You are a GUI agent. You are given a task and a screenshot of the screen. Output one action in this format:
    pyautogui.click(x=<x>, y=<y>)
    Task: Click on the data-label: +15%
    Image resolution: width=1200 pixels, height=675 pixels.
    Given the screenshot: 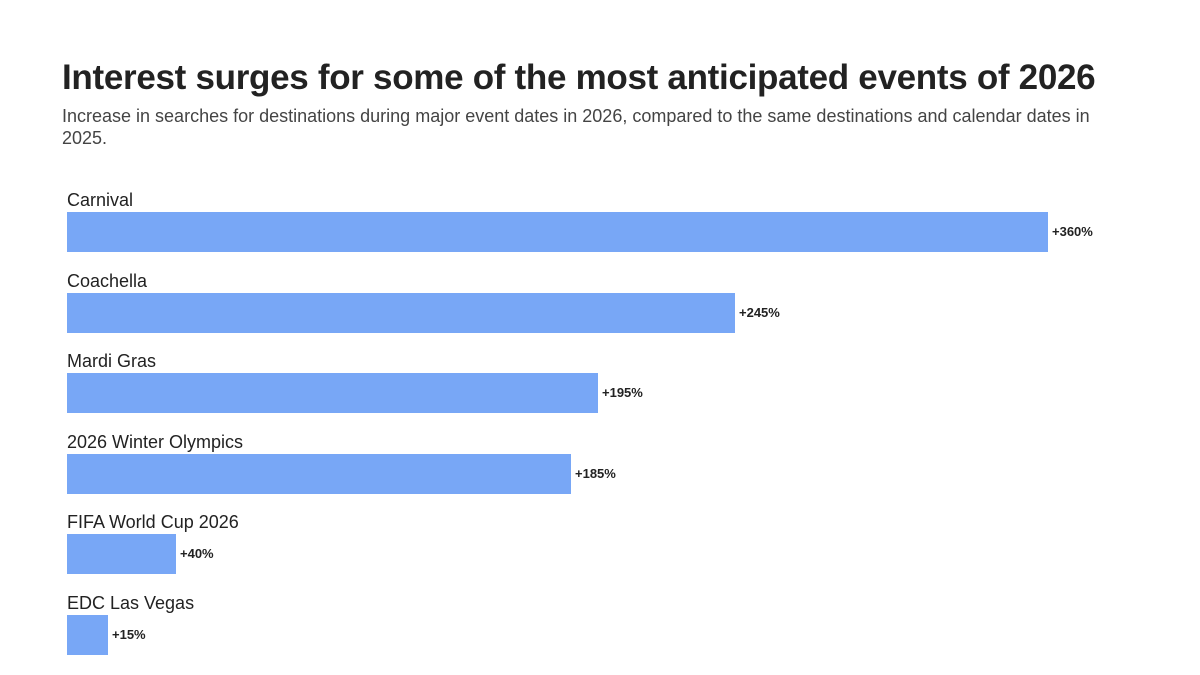 What is the action you would take?
    pyautogui.click(x=129, y=634)
    